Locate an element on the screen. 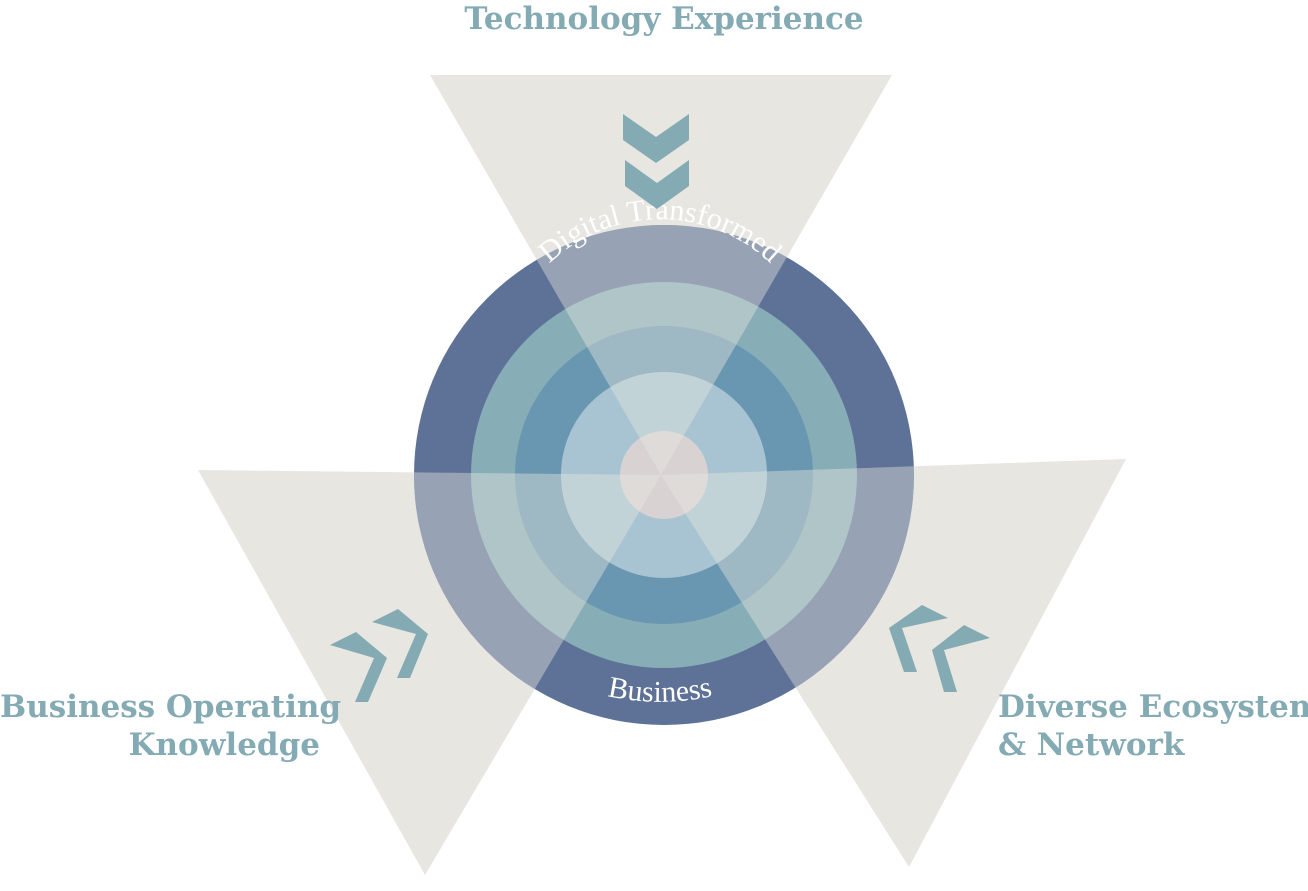 This screenshot has width=1308, height=891. label-technology-experience: Technology Experience is located at coordinates (654, 19).